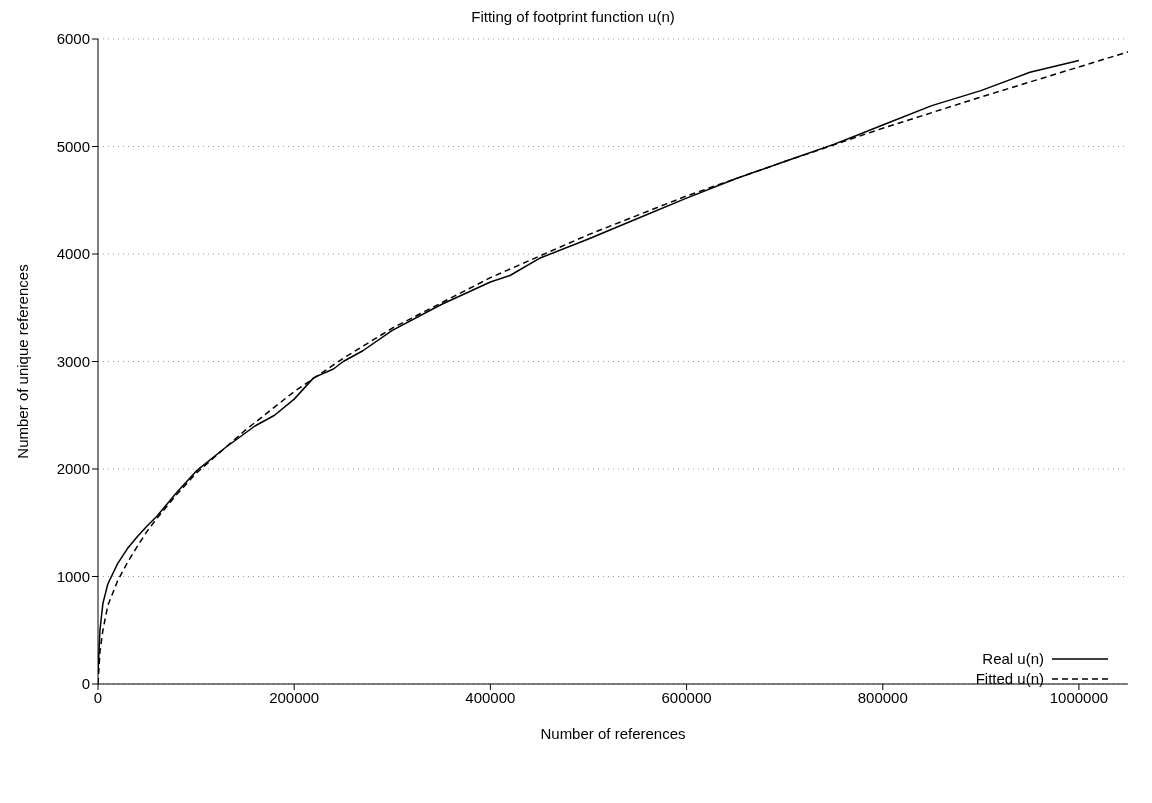  Describe the element at coordinates (73, 254) in the screenshot. I see `y-tick-label: 4000` at that location.